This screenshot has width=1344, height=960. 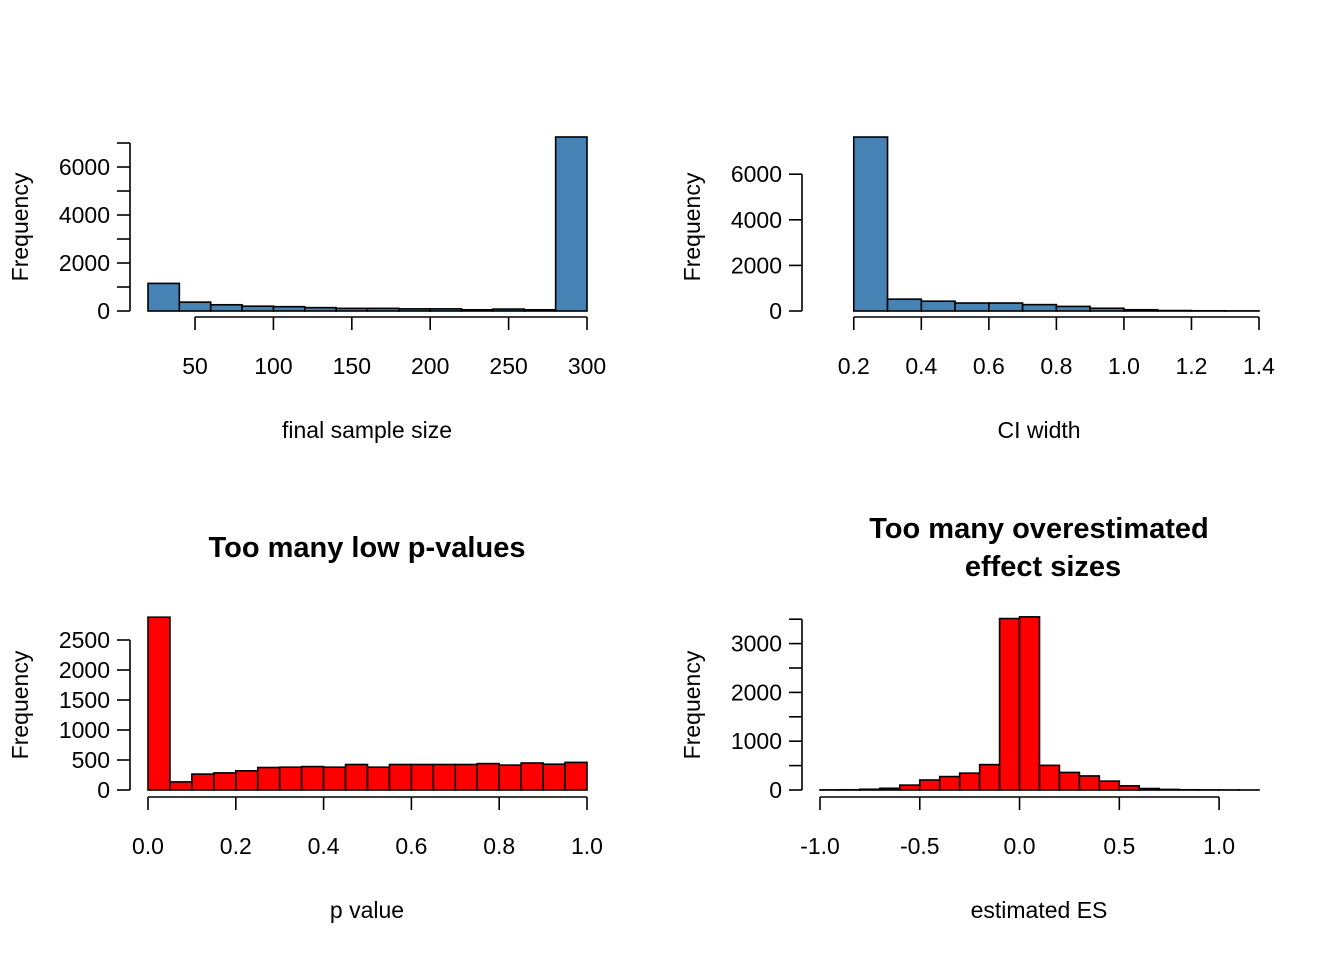 What do you see at coordinates (920, 846) in the screenshot?
I see `x-tick-label: -0.5` at bounding box center [920, 846].